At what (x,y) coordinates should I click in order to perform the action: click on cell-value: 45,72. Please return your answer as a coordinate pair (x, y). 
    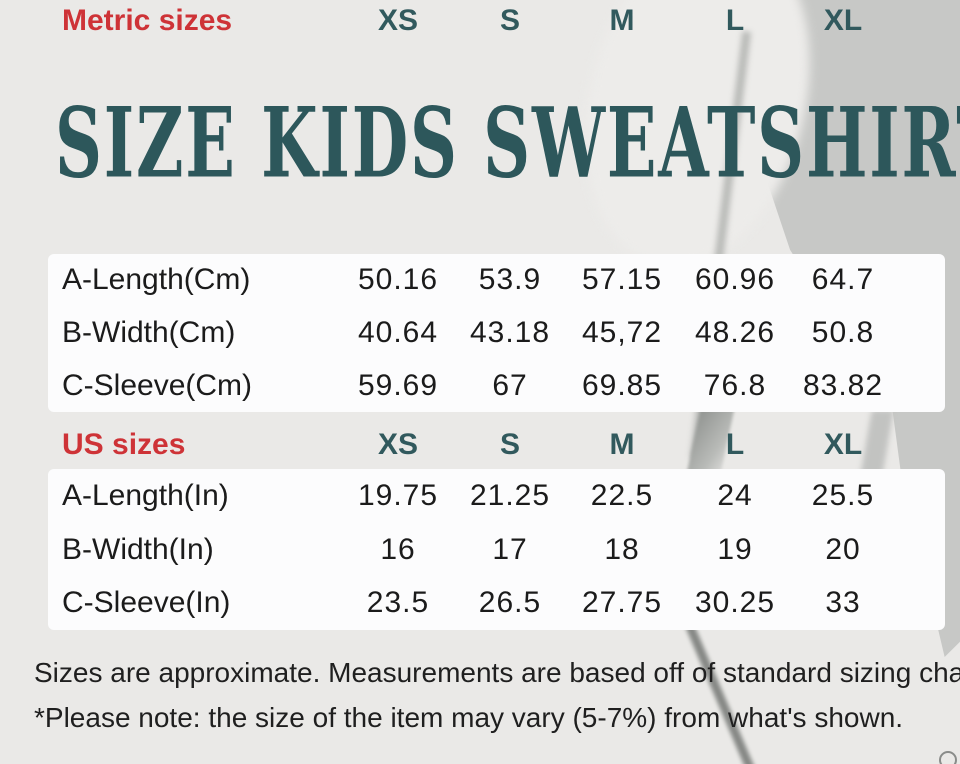
    Looking at the image, I should click on (622, 332).